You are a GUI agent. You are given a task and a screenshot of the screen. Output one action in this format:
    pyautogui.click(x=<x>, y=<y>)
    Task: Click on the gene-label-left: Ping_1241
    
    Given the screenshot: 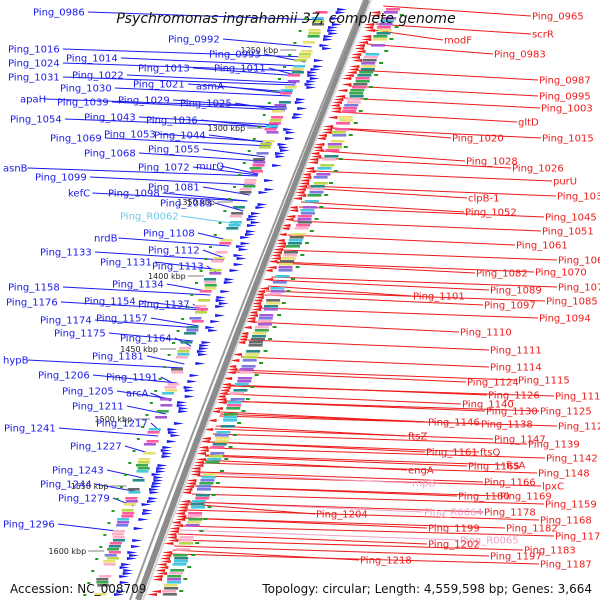 What is the action you would take?
    pyautogui.click(x=30, y=429)
    